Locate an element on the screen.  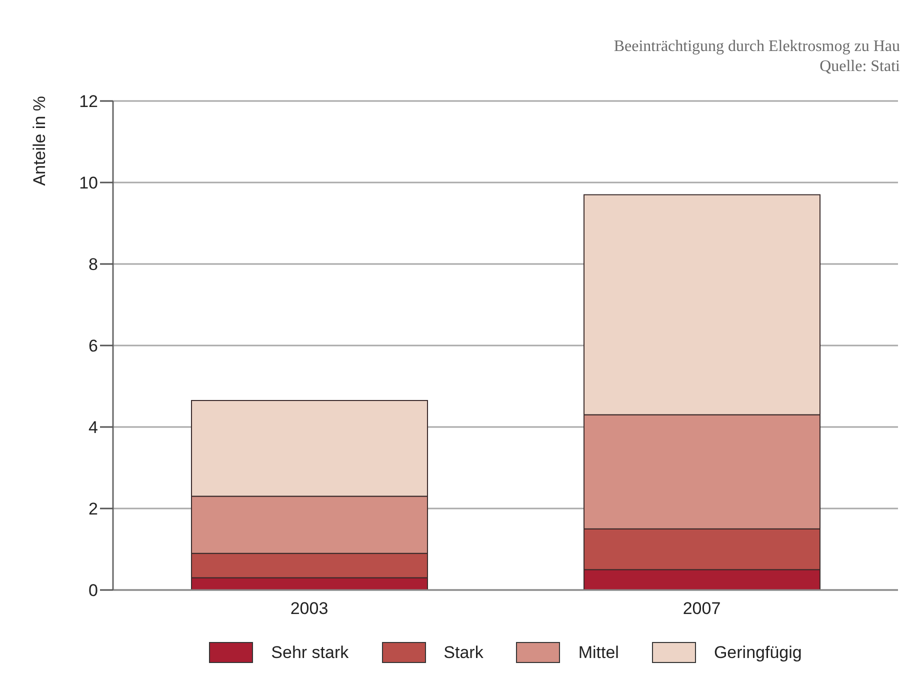
x-tick-label: 2003 is located at coordinates (309, 608).